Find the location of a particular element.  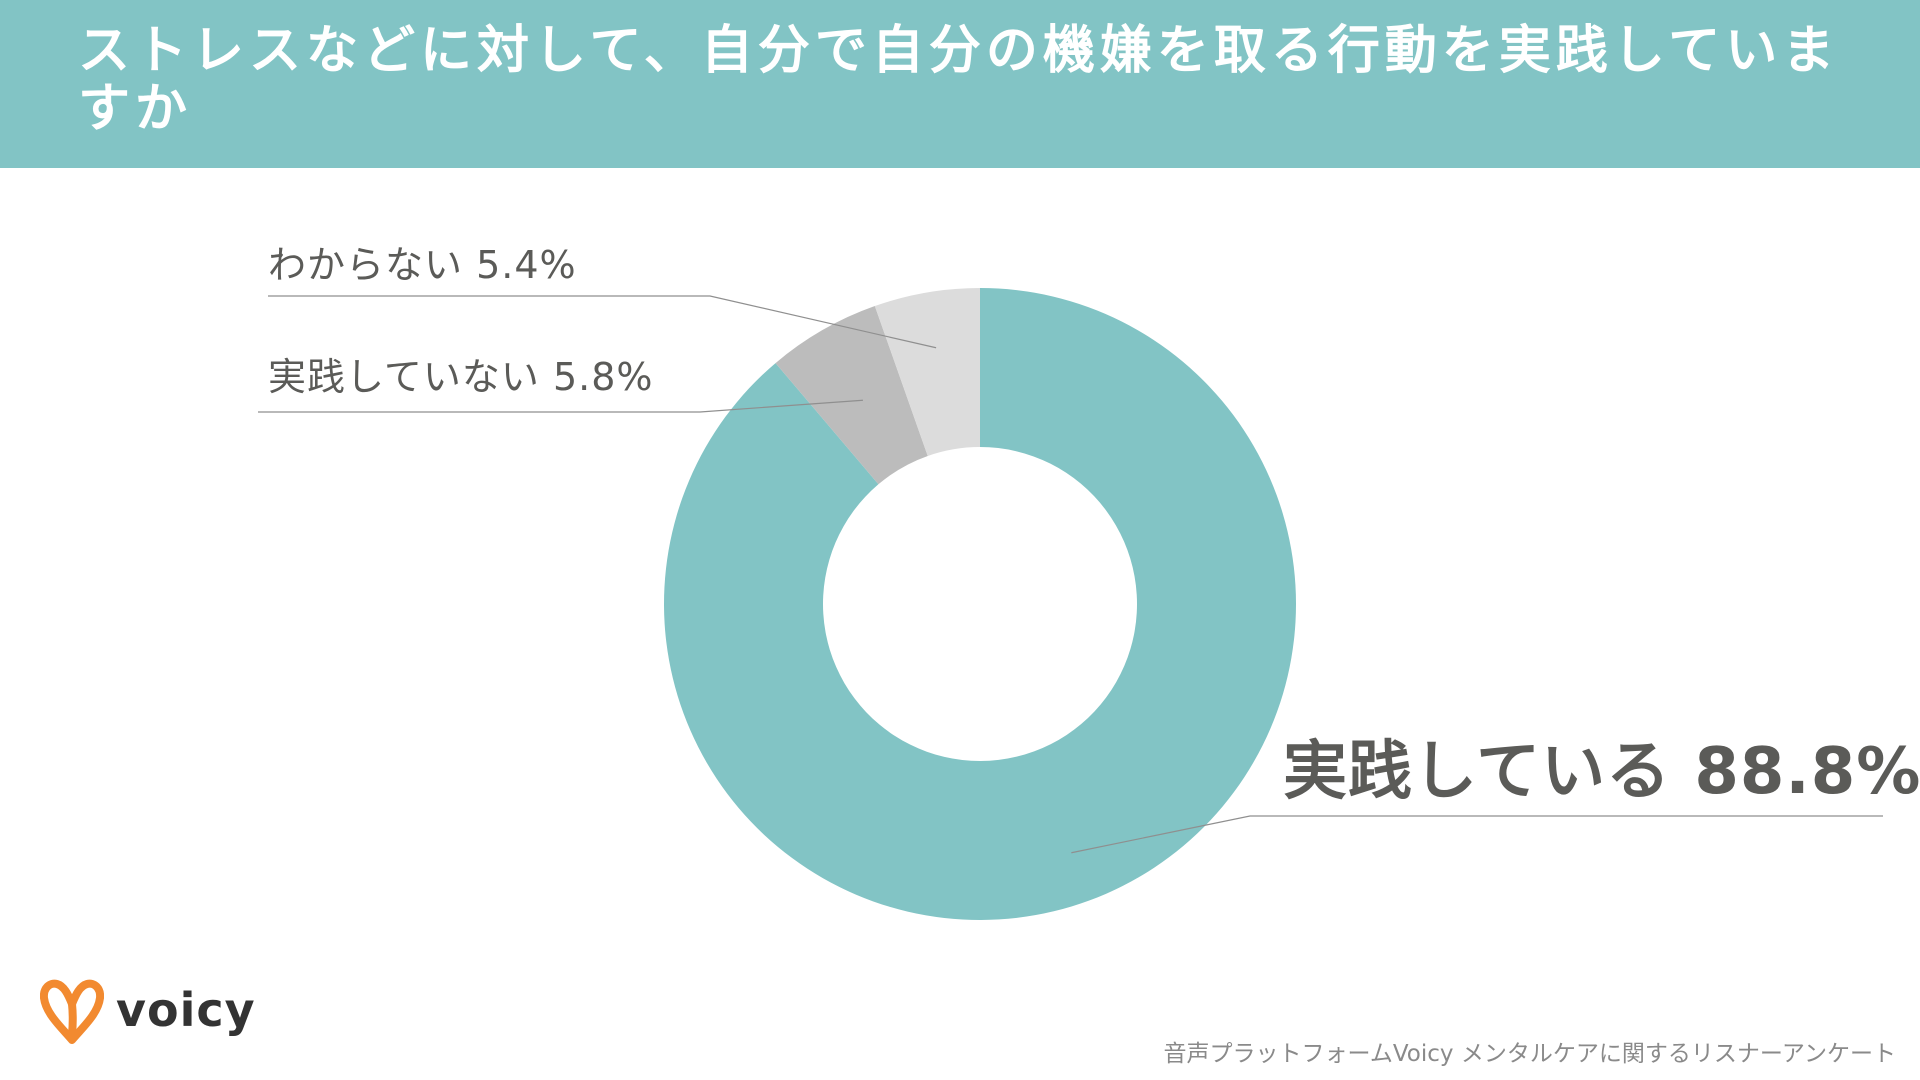

page-title: ストレスなどに対して、自分で自分の機嫌を取る行動を実践していますか is located at coordinates (959, 80).